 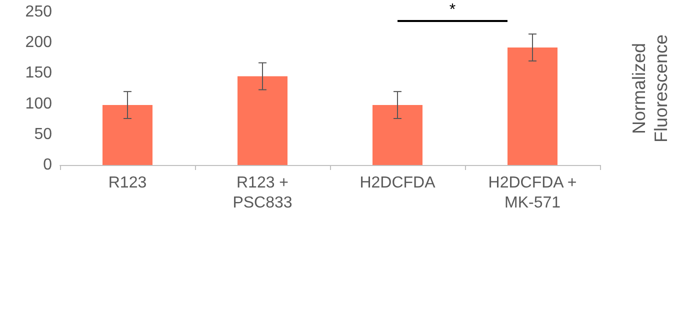 I want to click on y-tick-label: 250, so click(x=38, y=12).